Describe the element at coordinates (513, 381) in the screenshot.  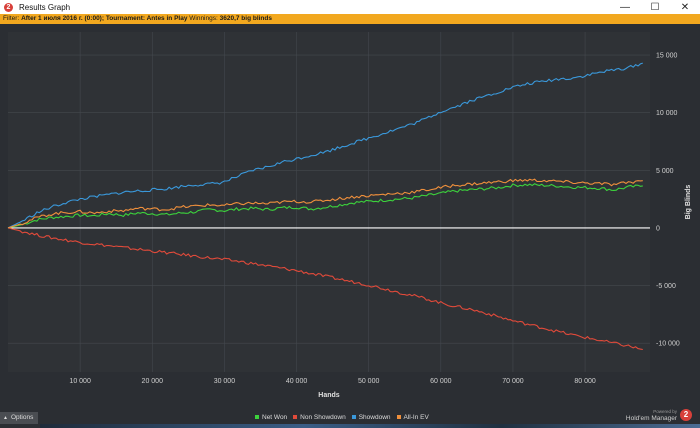
I see `x-tick-label: 70 000` at that location.